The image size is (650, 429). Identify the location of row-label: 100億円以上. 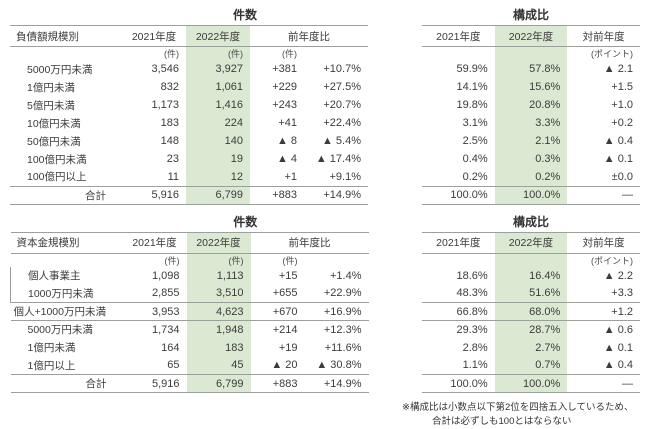
(57, 177).